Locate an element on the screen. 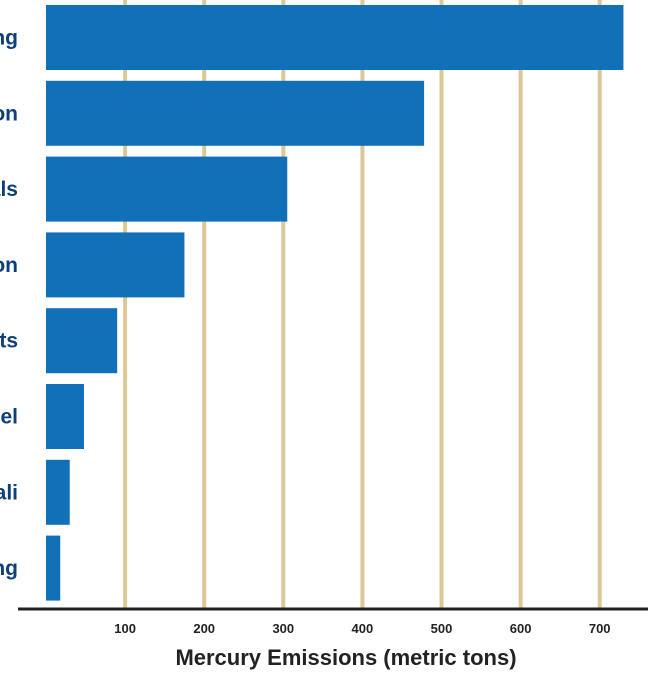 This screenshot has width=662, height=674. x-axis-title: Mercury Emissions (metric tons) is located at coordinates (345, 657).